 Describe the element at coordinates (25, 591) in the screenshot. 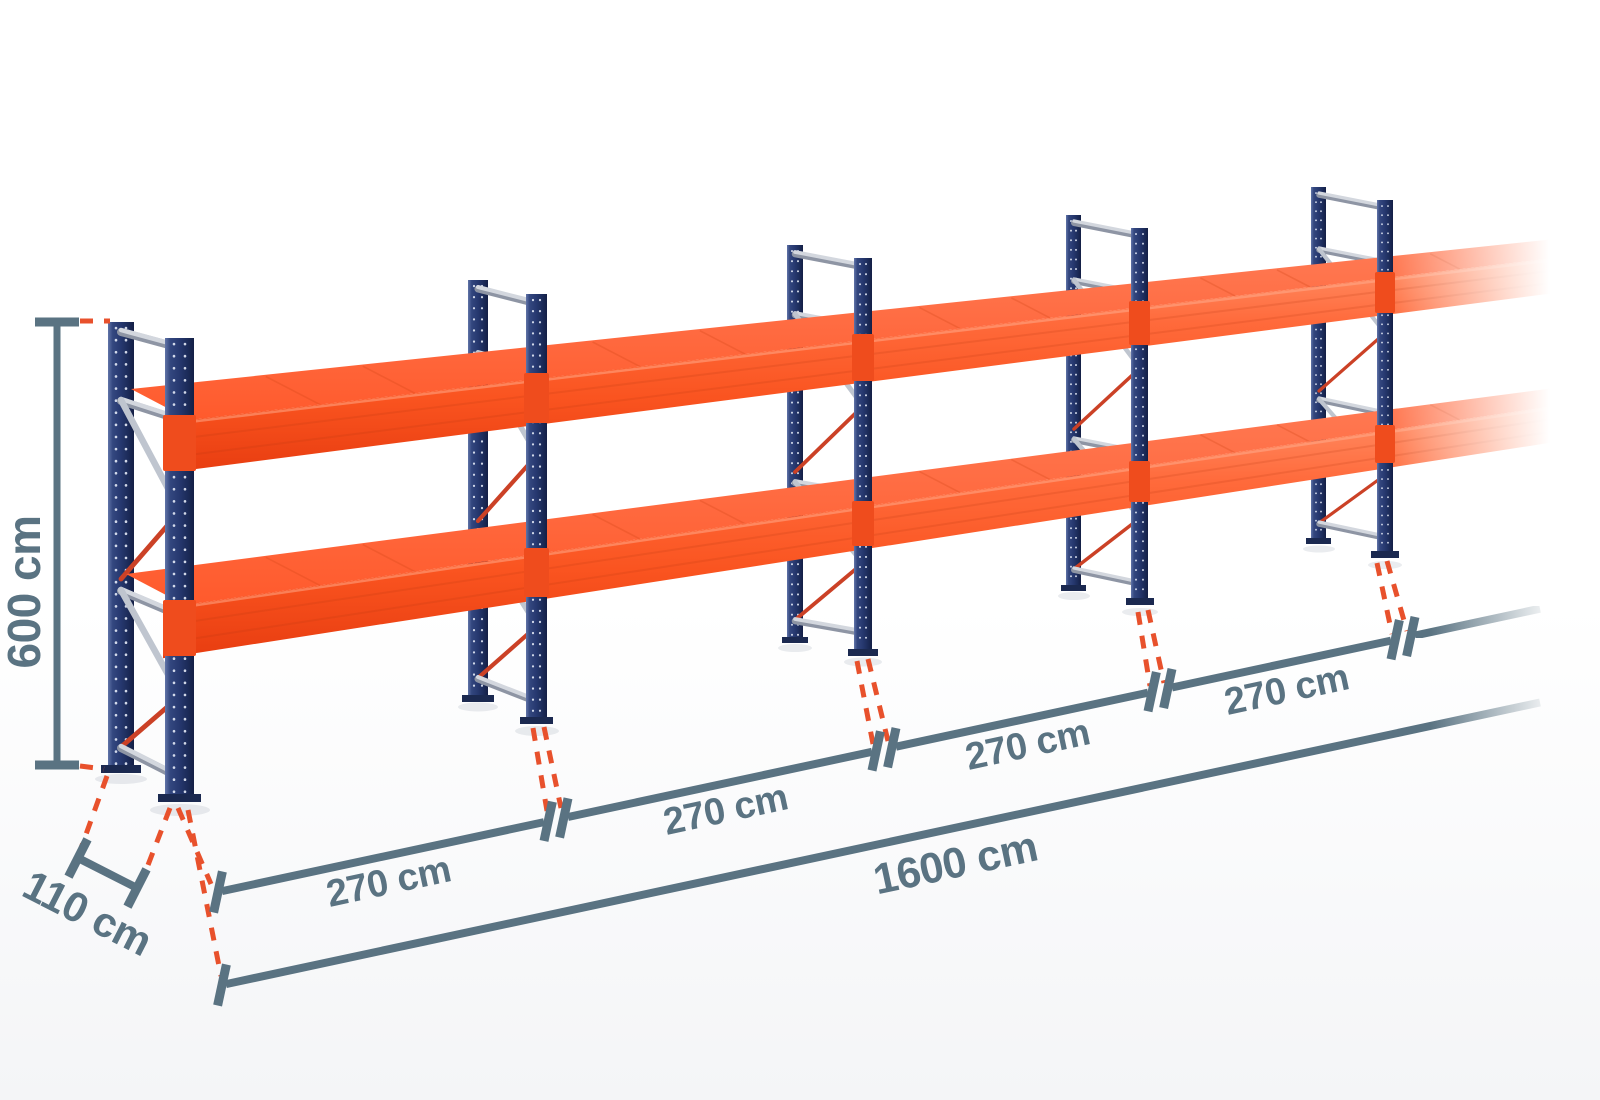

I see `height-dimension-label: 600 cm` at that location.